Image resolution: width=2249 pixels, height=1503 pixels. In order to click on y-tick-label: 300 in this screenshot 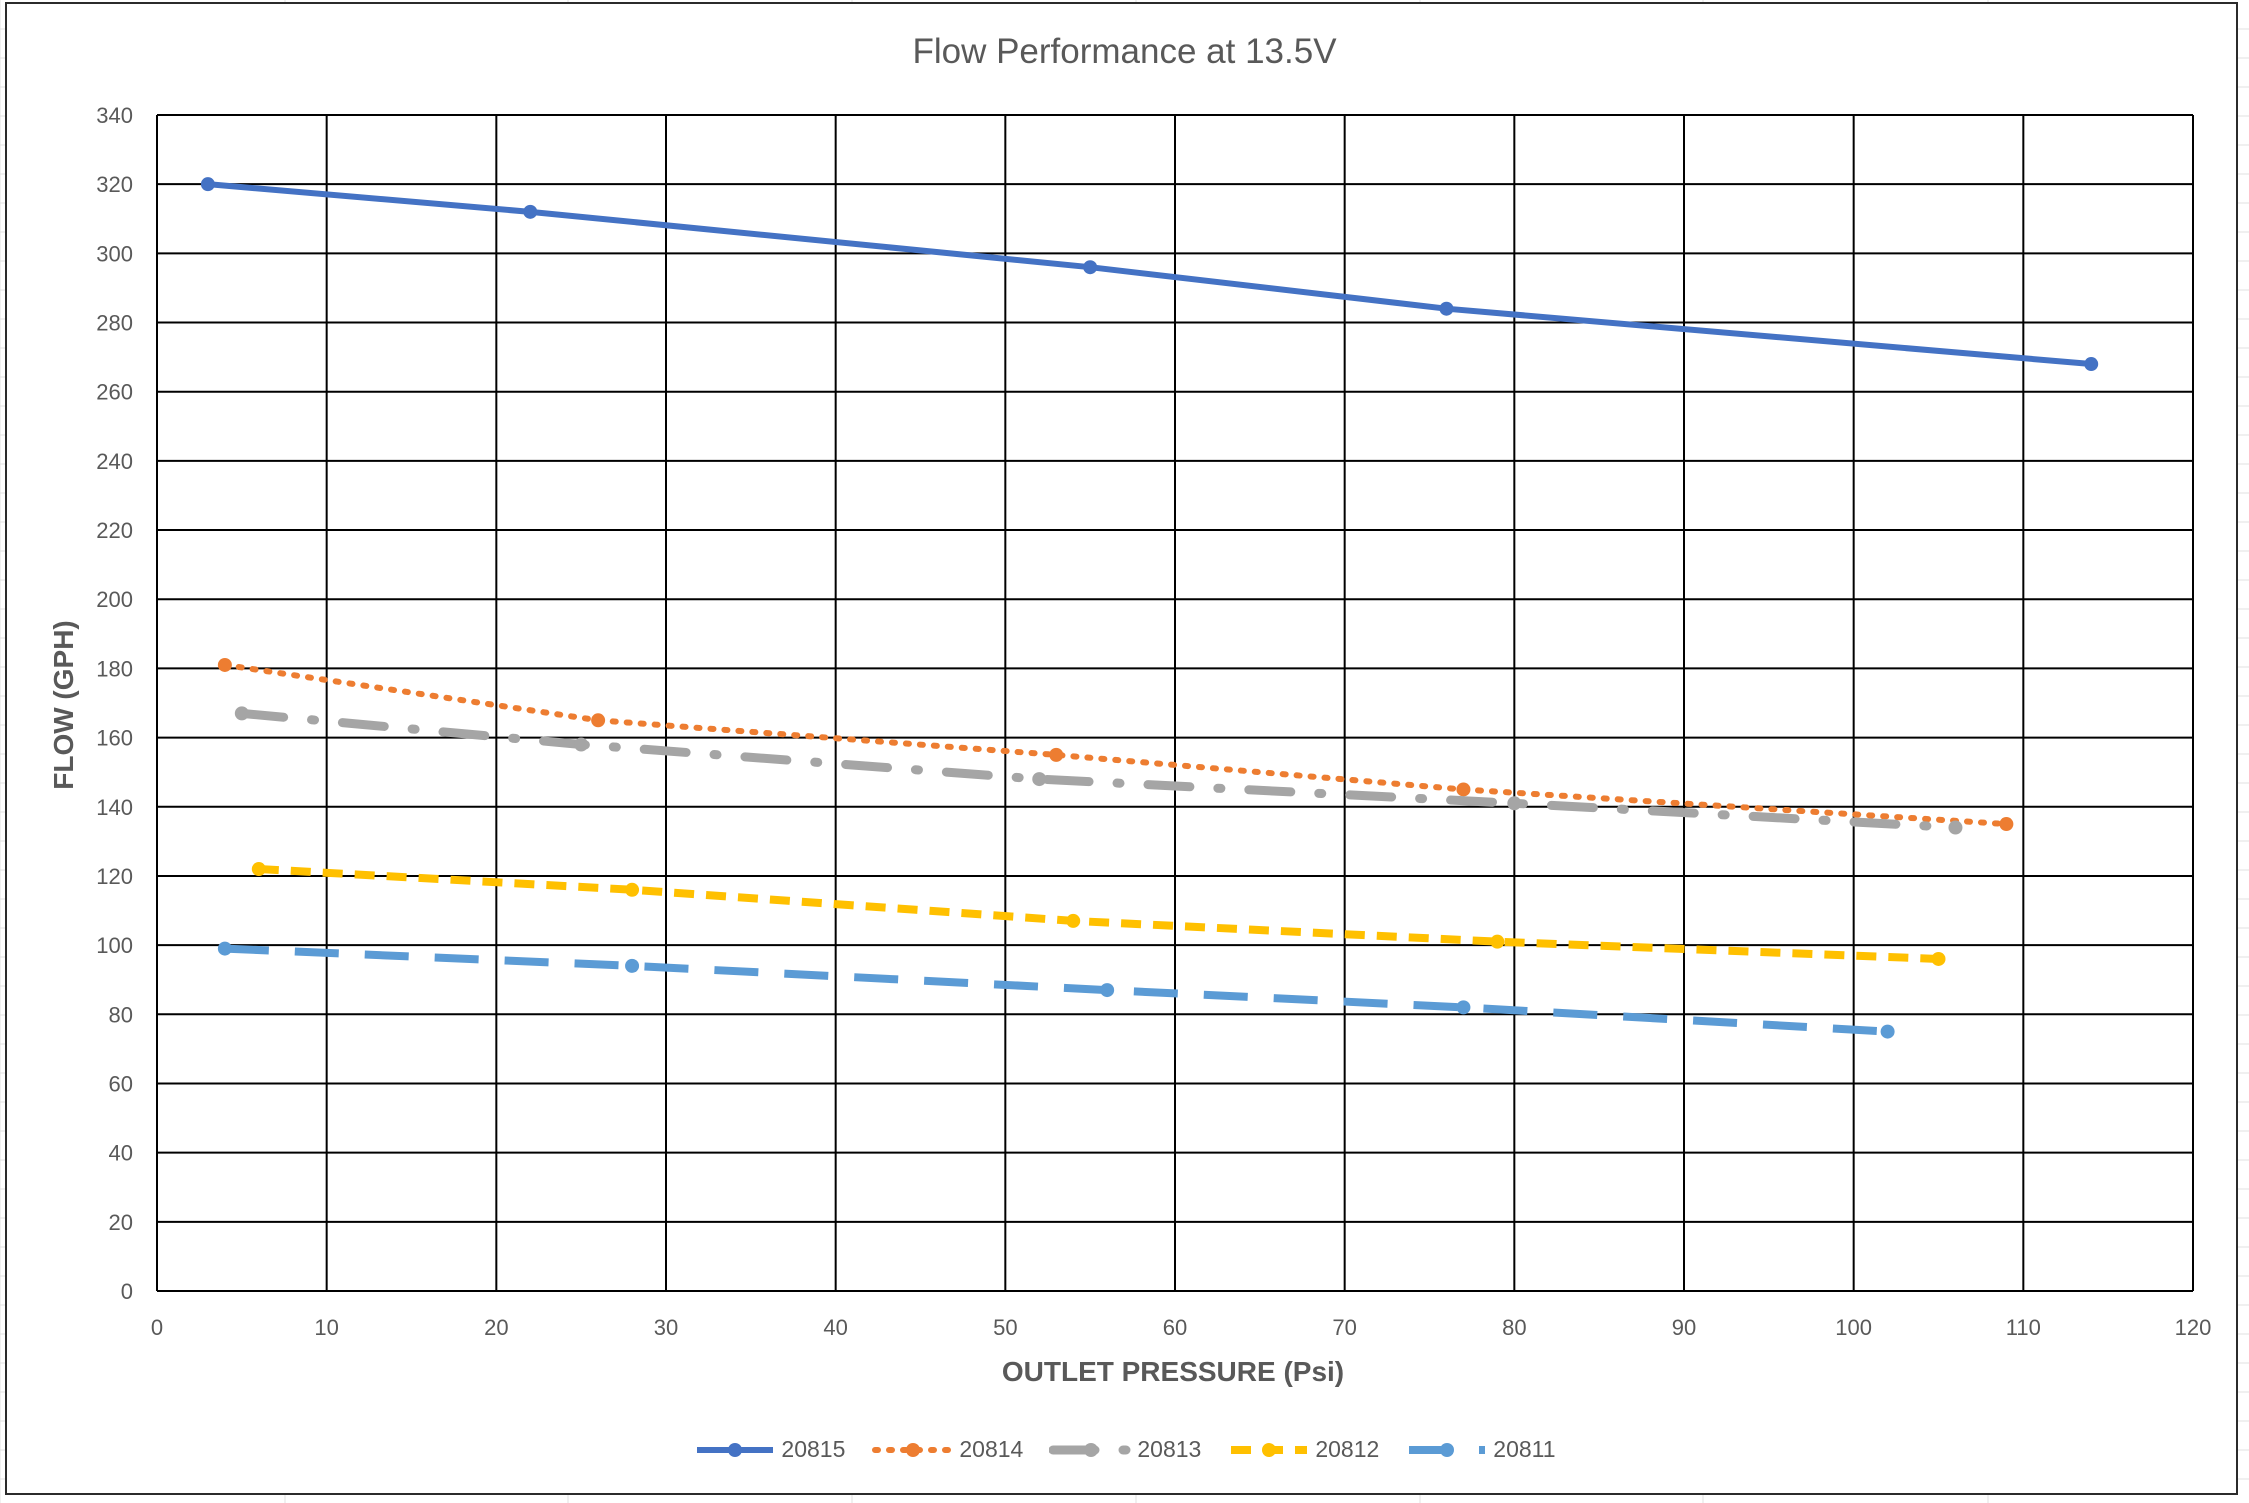, I will do `click(114, 253)`.